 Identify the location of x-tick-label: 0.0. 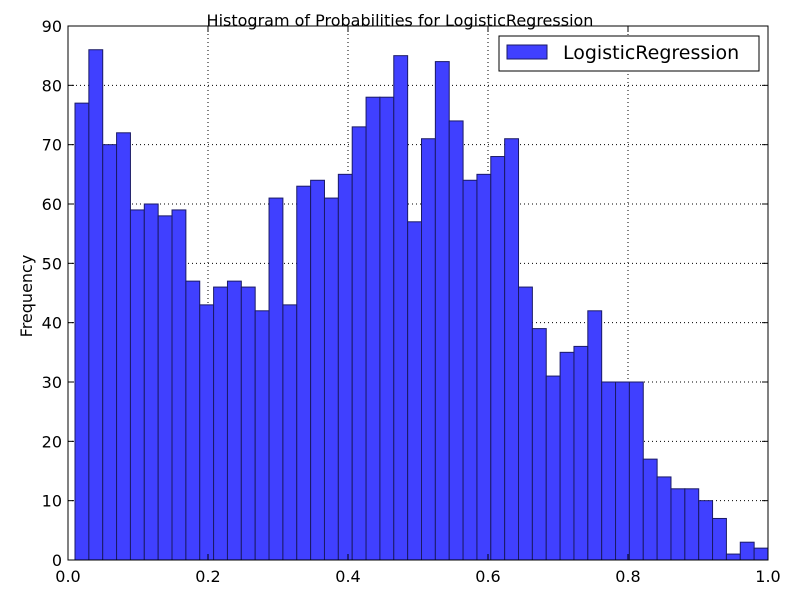
(67, 576).